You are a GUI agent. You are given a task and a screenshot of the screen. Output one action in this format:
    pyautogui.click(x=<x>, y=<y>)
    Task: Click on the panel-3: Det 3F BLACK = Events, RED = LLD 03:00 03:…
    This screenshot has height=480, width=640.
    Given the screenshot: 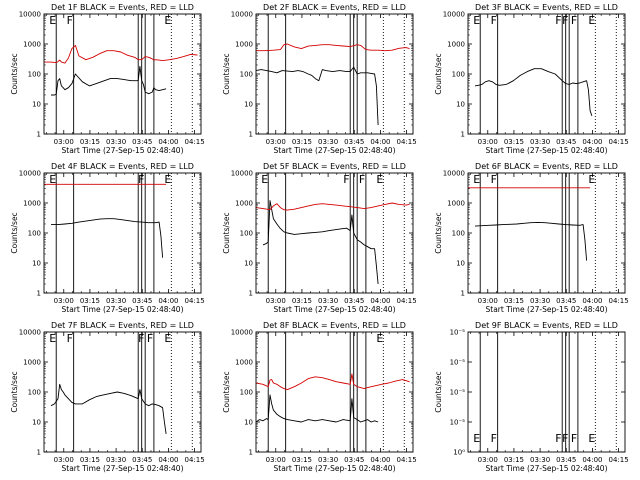 What is the action you would take?
    pyautogui.click(x=531, y=79)
    